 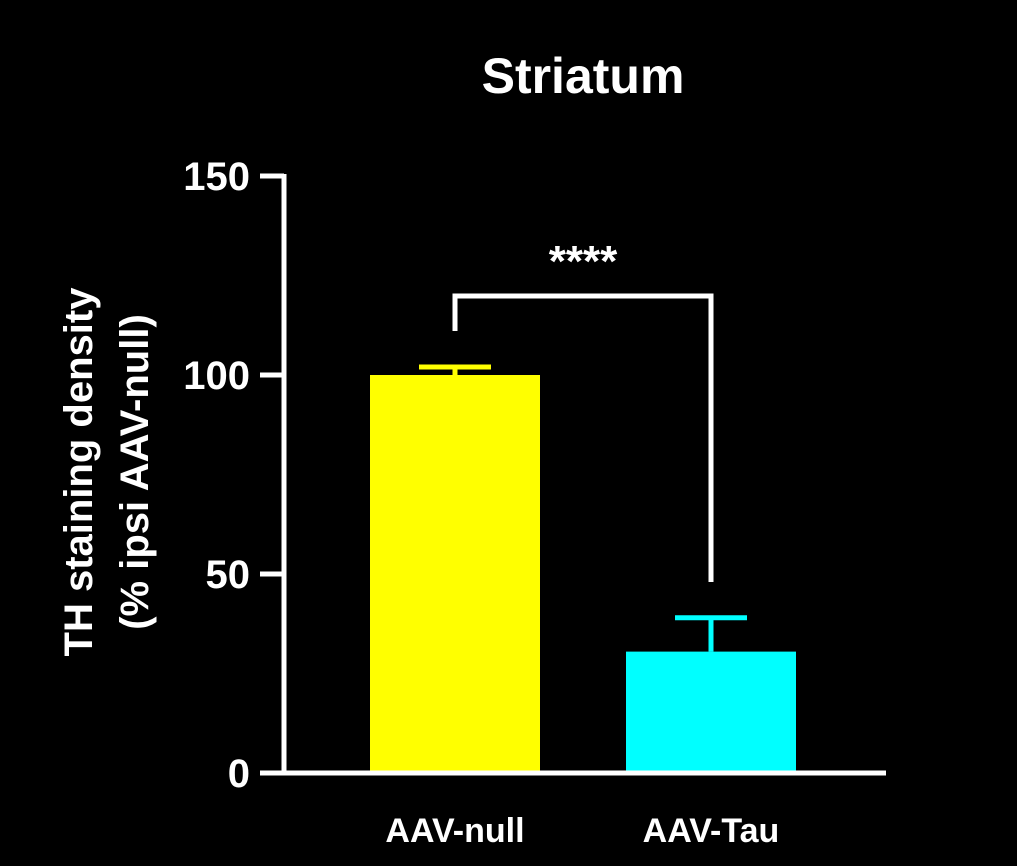 I want to click on bar-aav-null, so click(x=455, y=574).